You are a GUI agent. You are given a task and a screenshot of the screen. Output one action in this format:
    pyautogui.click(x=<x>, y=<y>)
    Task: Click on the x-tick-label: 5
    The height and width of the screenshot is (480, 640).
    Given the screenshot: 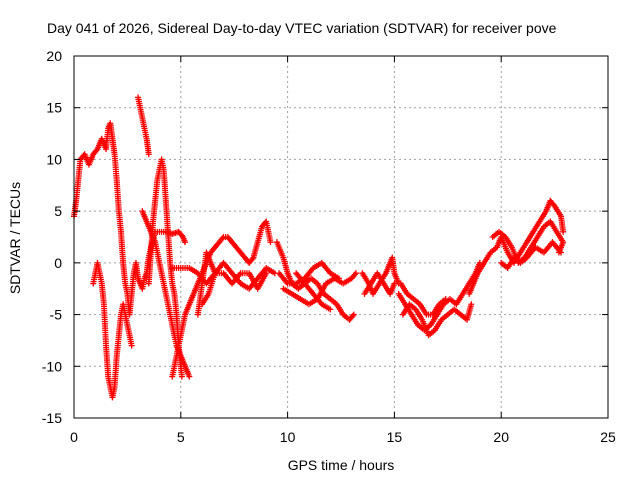 What is the action you would take?
    pyautogui.click(x=181, y=437)
    